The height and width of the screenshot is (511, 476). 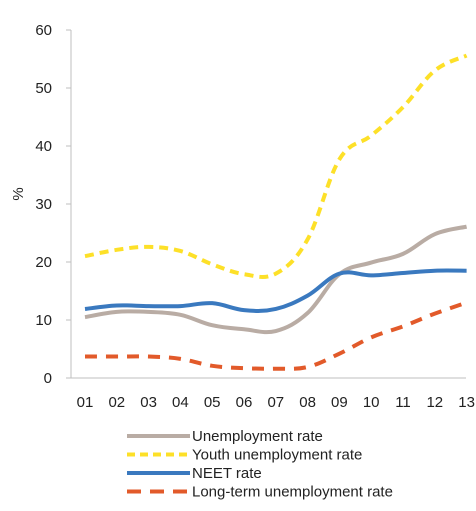 I want to click on y-axis-label: %, so click(x=18, y=193).